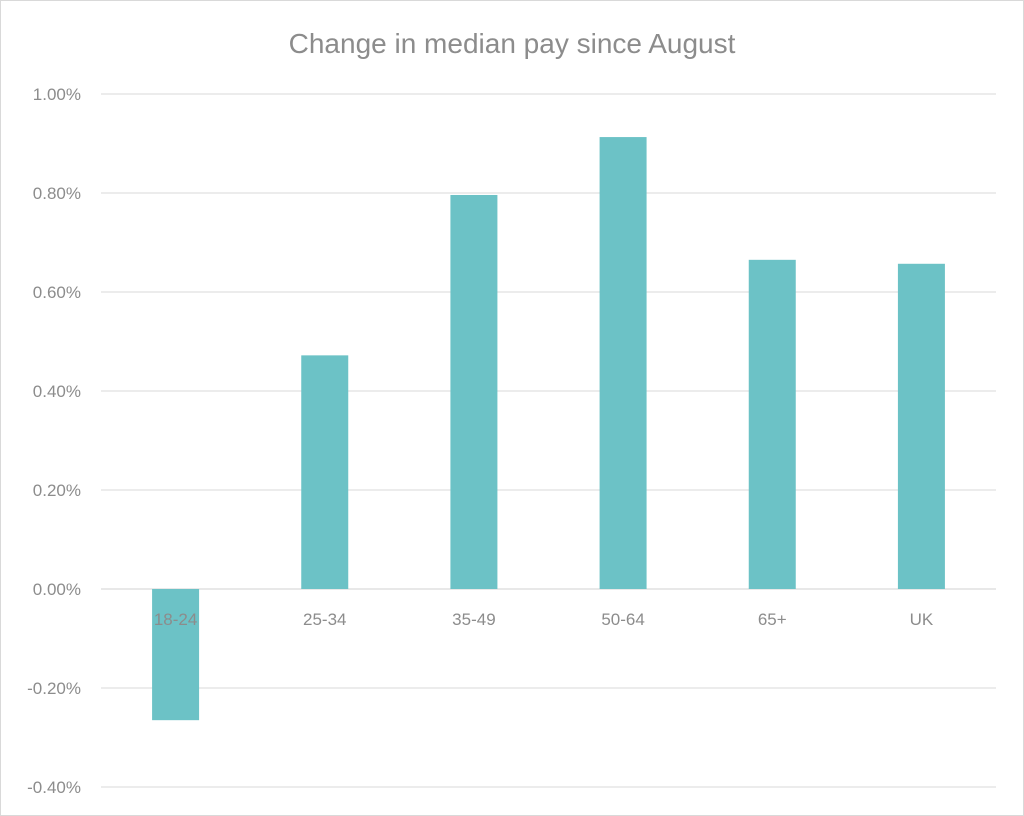 The width and height of the screenshot is (1024, 816). I want to click on x-tick-label: 50-64, so click(622, 619).